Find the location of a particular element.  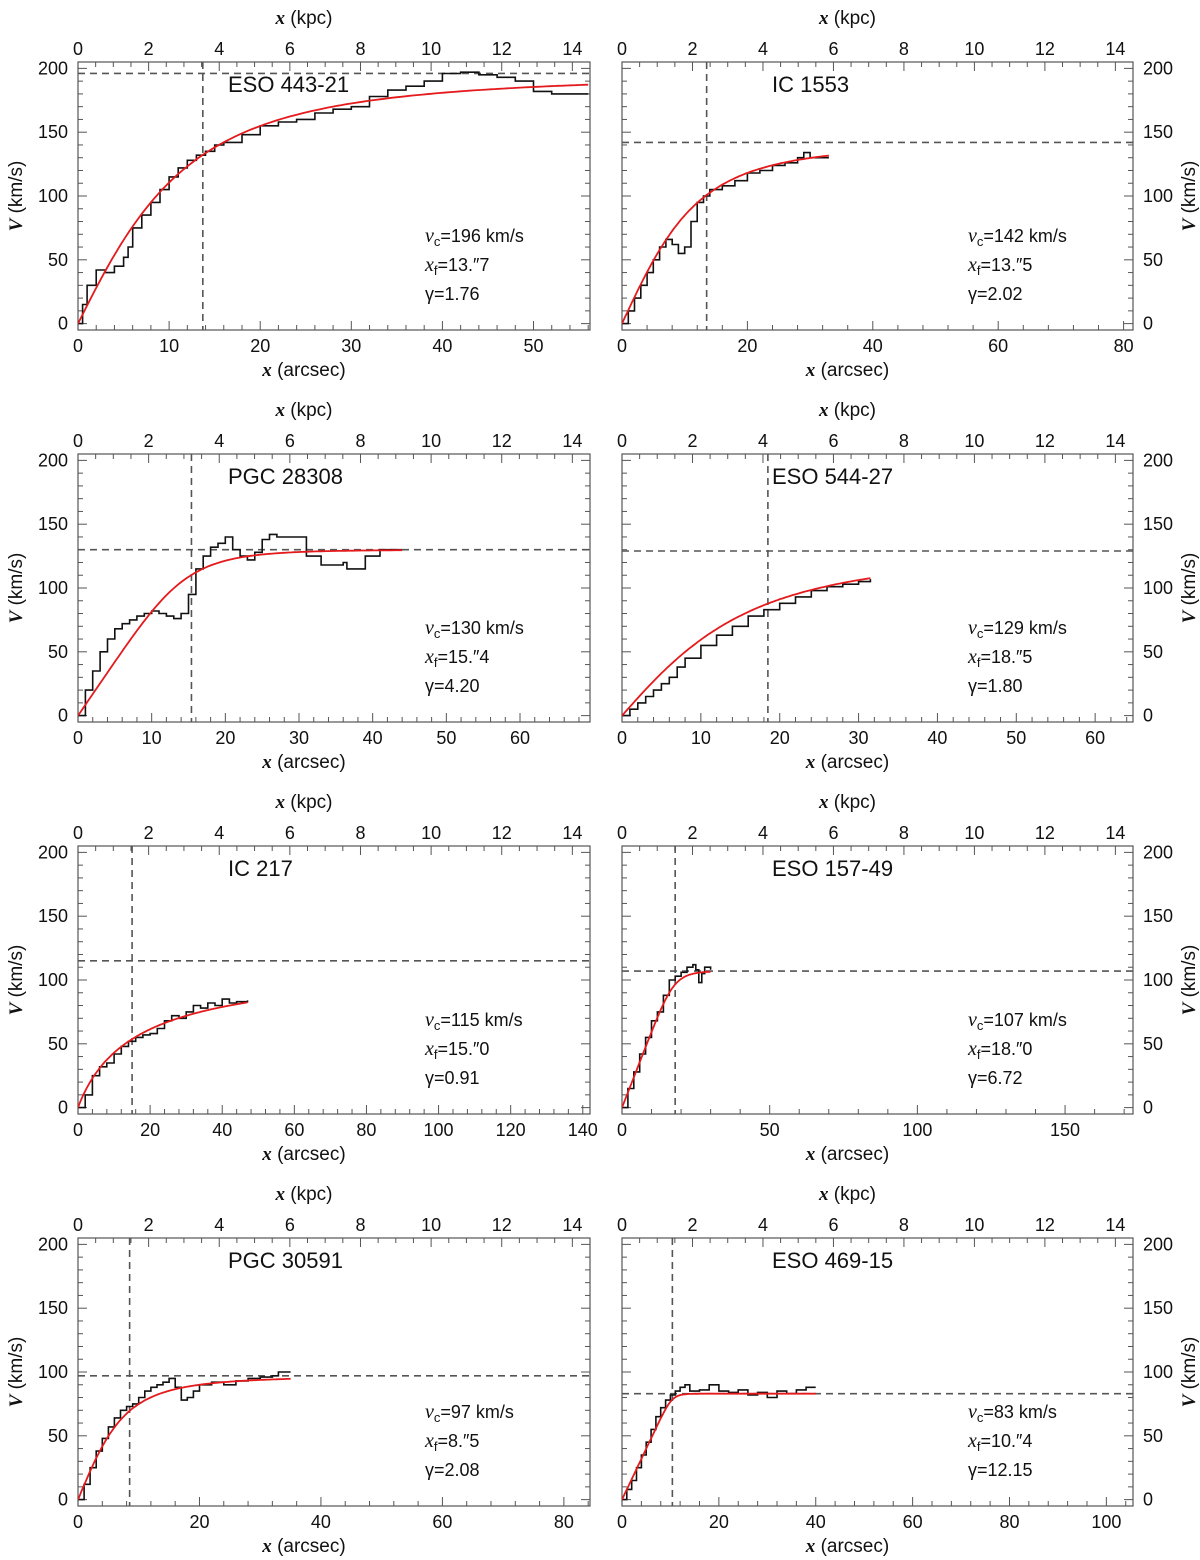

vc-annotation: vc=115 km/s is located at coordinates (474, 1021).